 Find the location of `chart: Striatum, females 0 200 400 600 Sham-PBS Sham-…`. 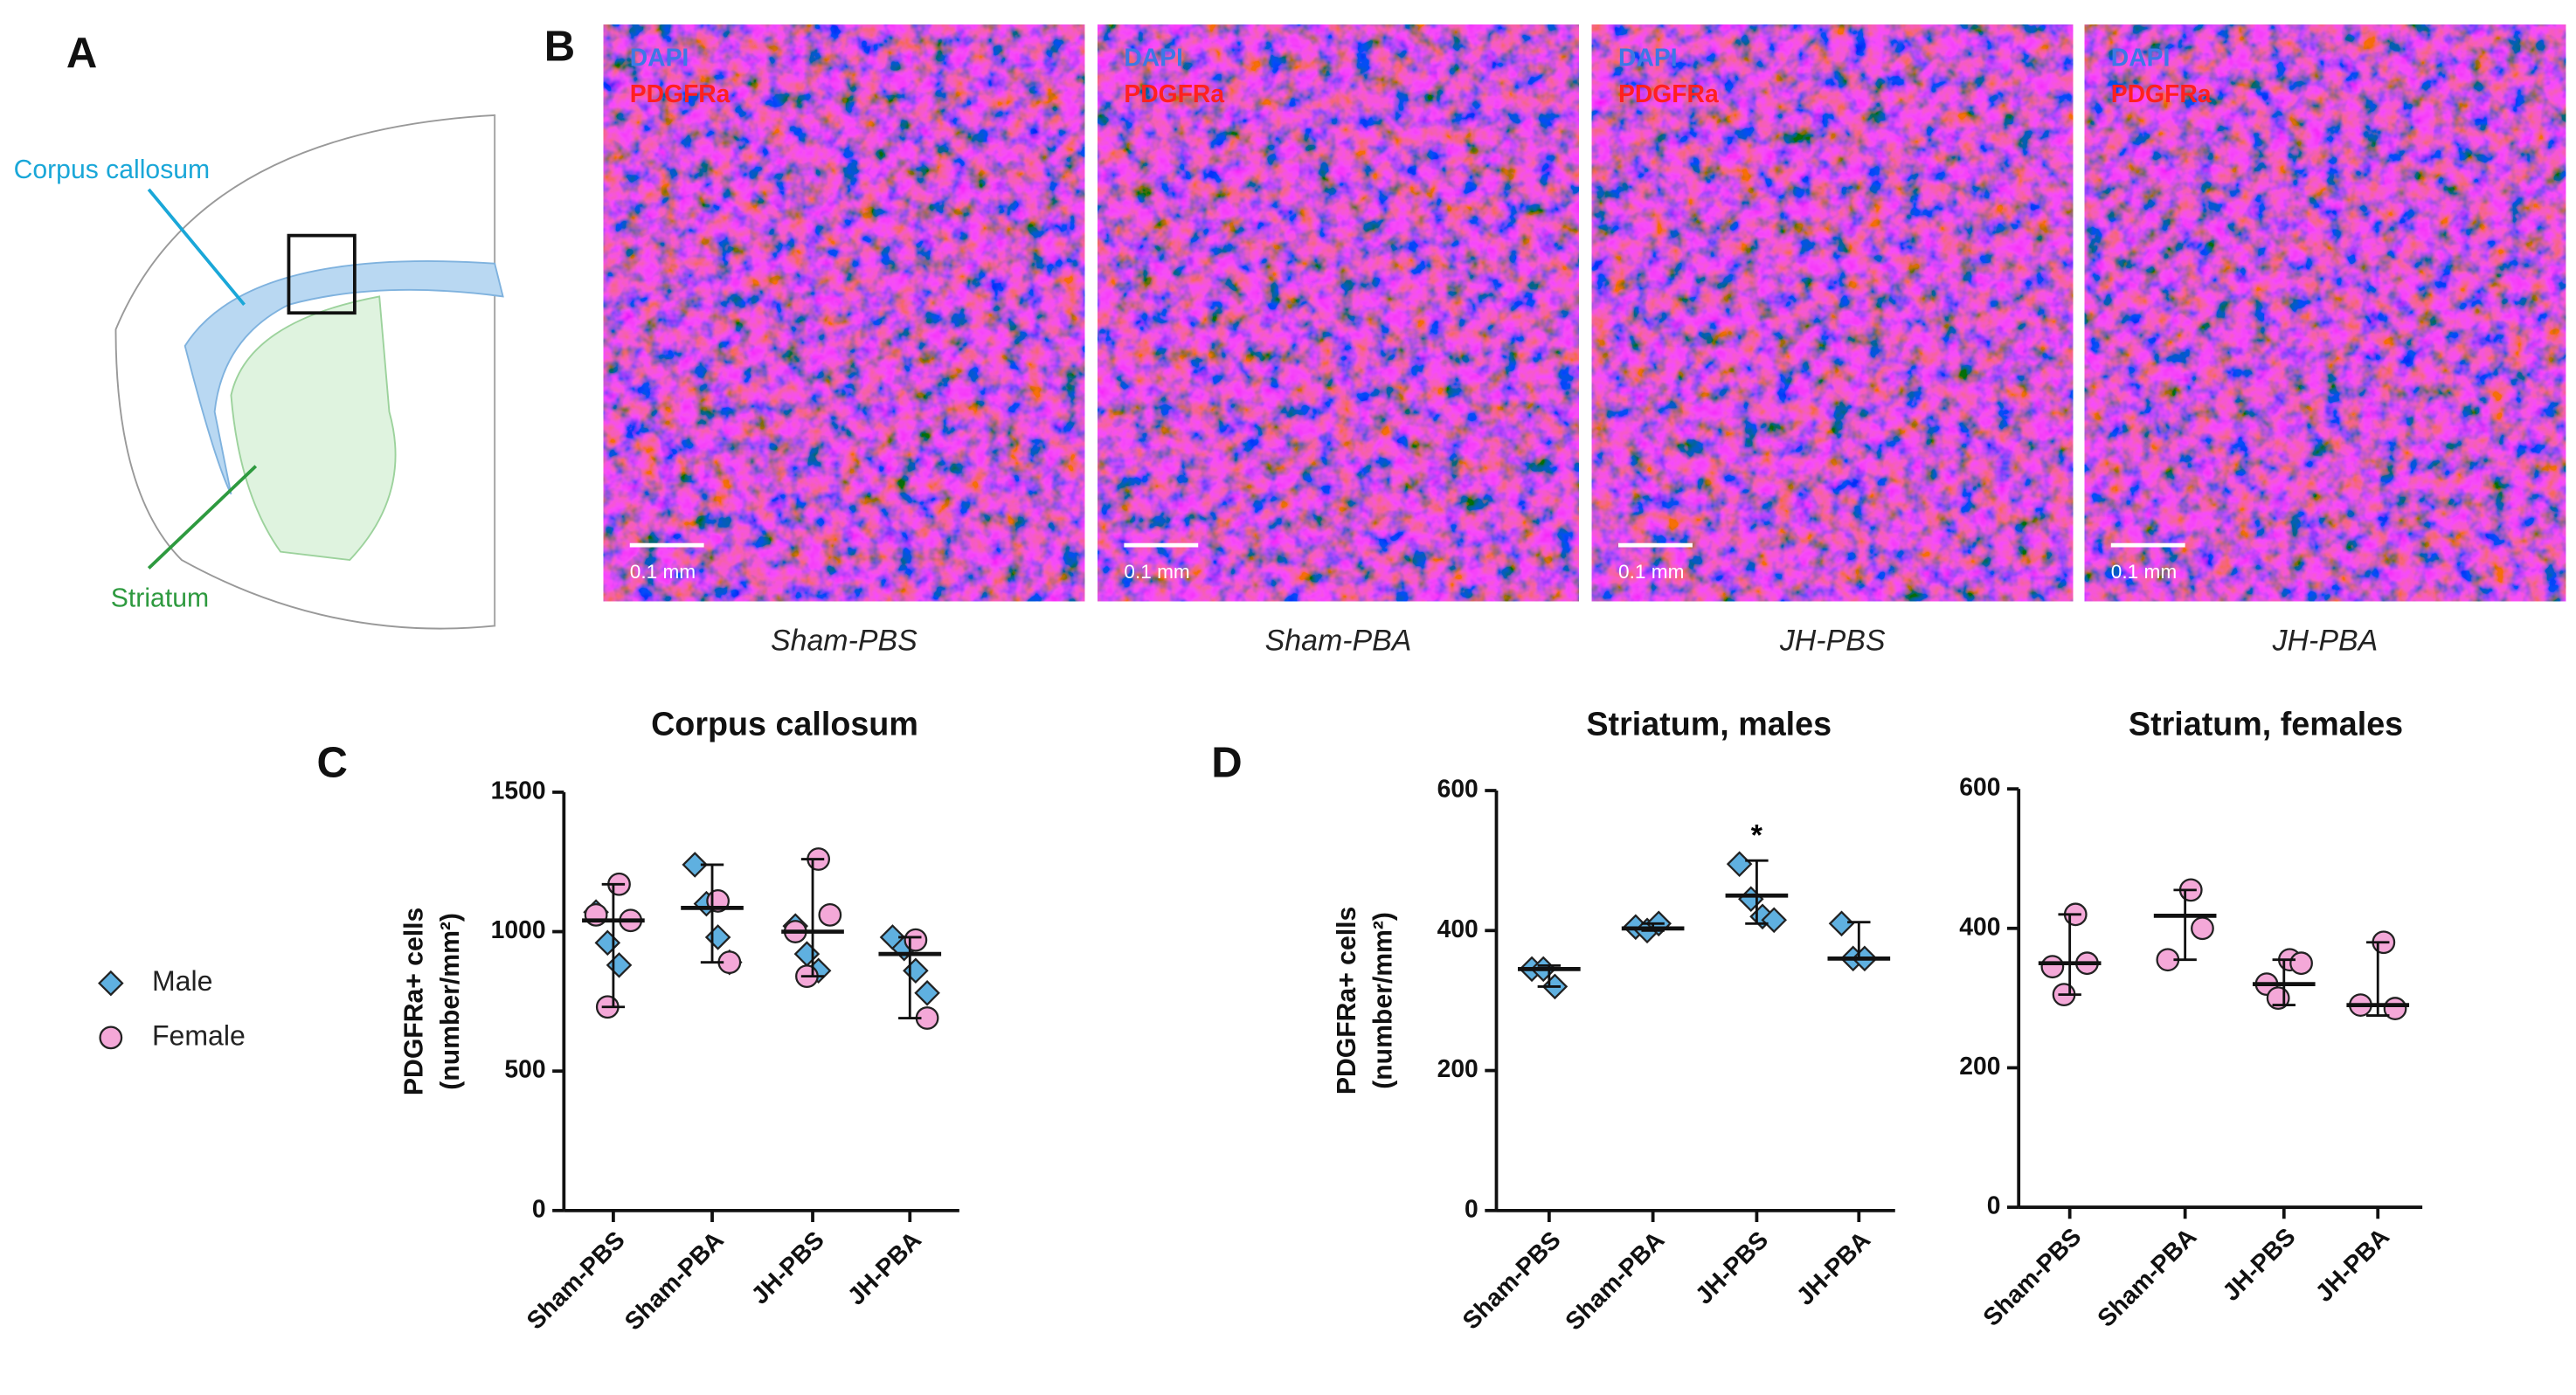

chart: Striatum, females 0 200 400 600 Sham-PBS Sham-… is located at coordinates (2191, 1018).